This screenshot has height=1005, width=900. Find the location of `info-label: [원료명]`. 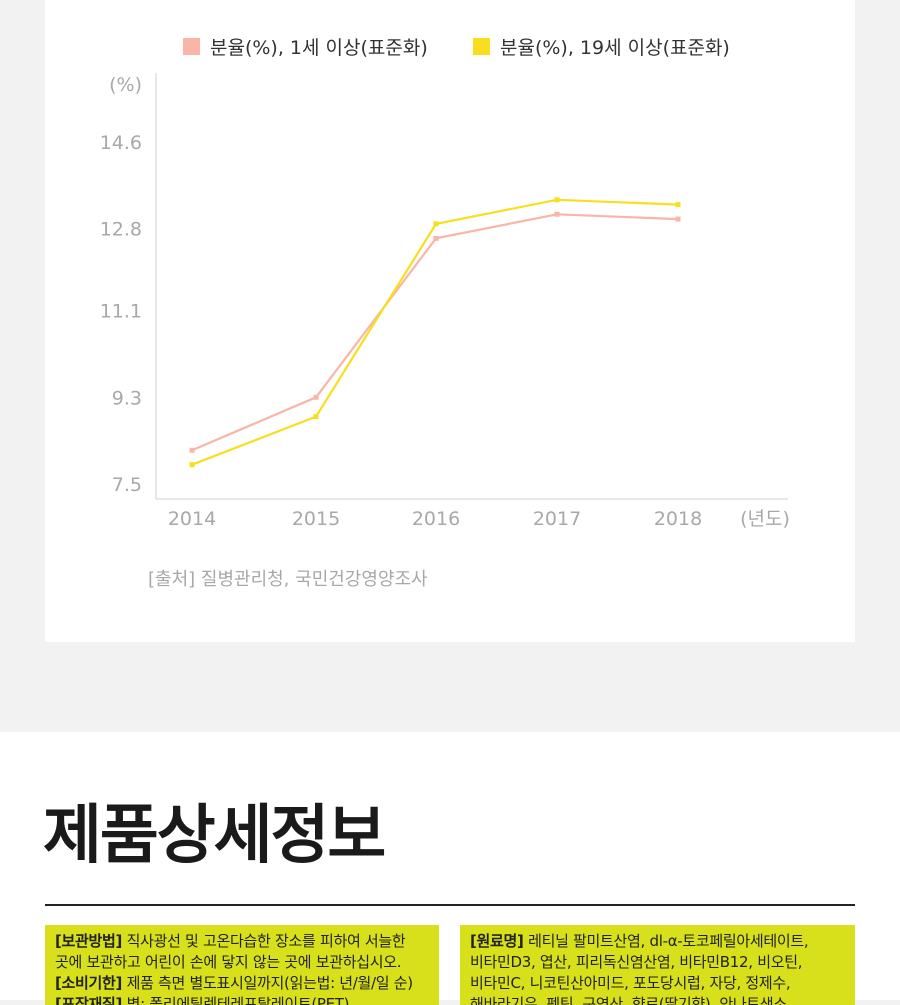

info-label: [원료명] is located at coordinates (497, 941).